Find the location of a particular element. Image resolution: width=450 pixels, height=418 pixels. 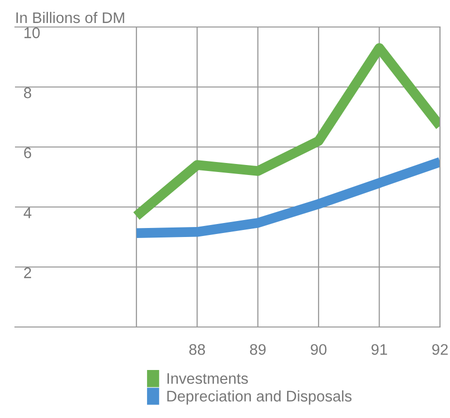

x-tick-label: 92 is located at coordinates (440, 349).